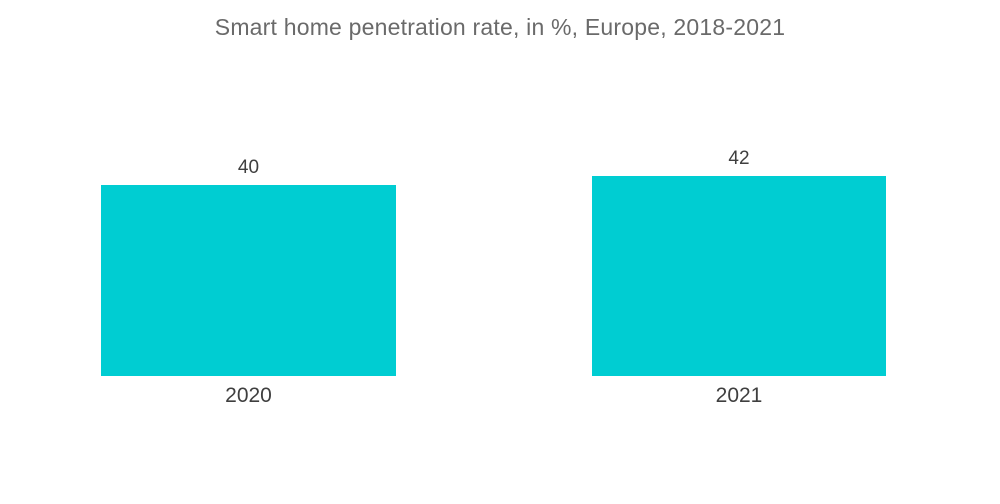 The height and width of the screenshot is (504, 1000). What do you see at coordinates (248, 280) in the screenshot?
I see `bar-2020` at bounding box center [248, 280].